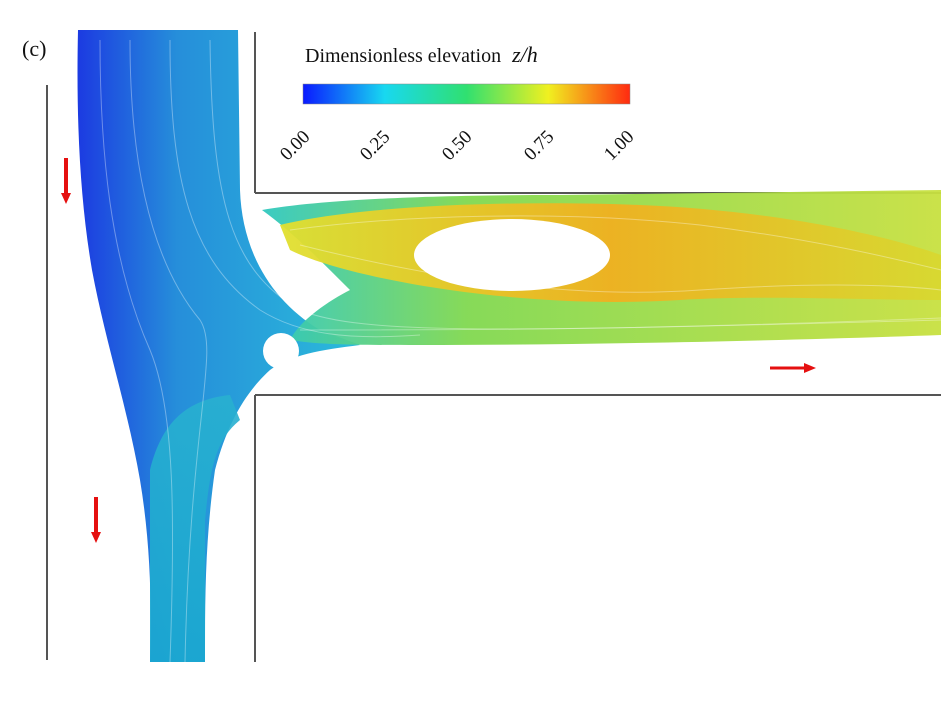  Describe the element at coordinates (281, 351) in the screenshot. I see `cylinder-obstacle` at that location.